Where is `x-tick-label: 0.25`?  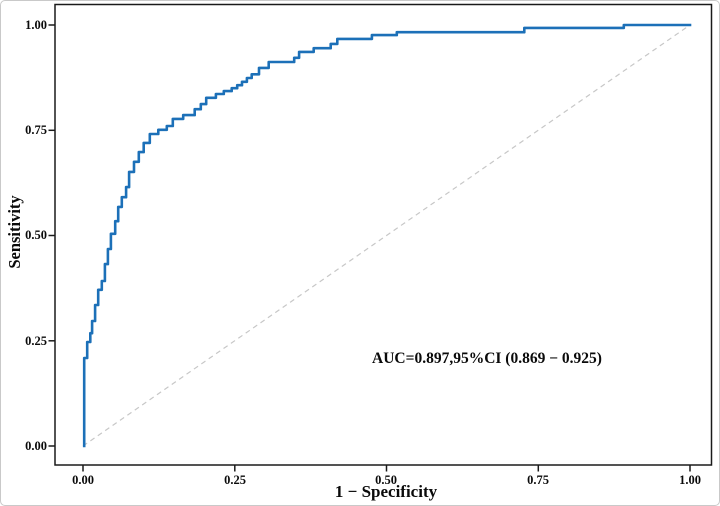 x-tick-label: 0.25 is located at coordinates (235, 480).